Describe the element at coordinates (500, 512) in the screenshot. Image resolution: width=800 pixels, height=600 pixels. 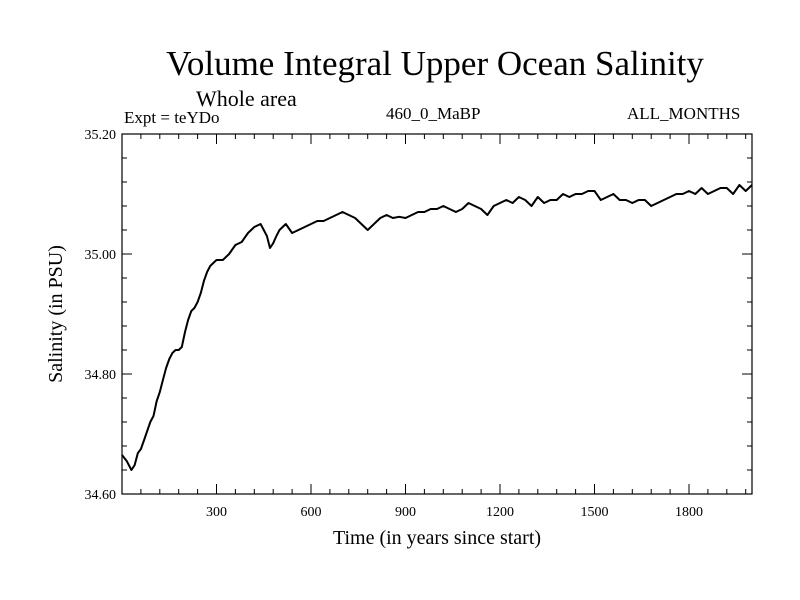
I see `x-tick-label: 1200` at that location.